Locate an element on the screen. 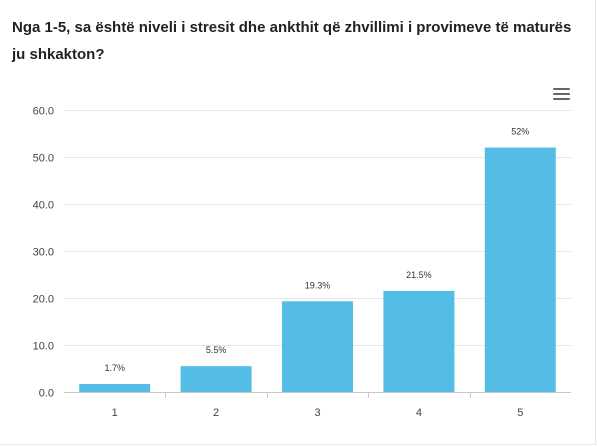  data-label: 5.5% is located at coordinates (216, 350).